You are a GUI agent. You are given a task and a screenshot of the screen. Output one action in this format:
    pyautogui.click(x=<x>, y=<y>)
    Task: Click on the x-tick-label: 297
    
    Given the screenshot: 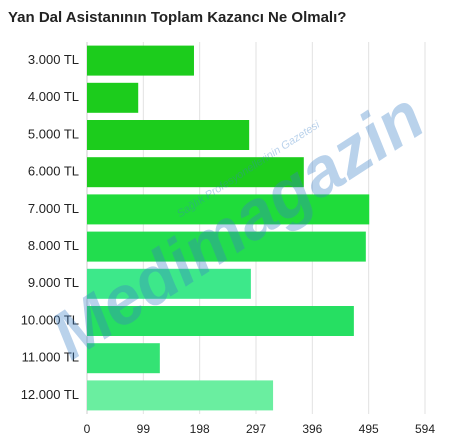 What is the action you would take?
    pyautogui.click(x=256, y=429)
    